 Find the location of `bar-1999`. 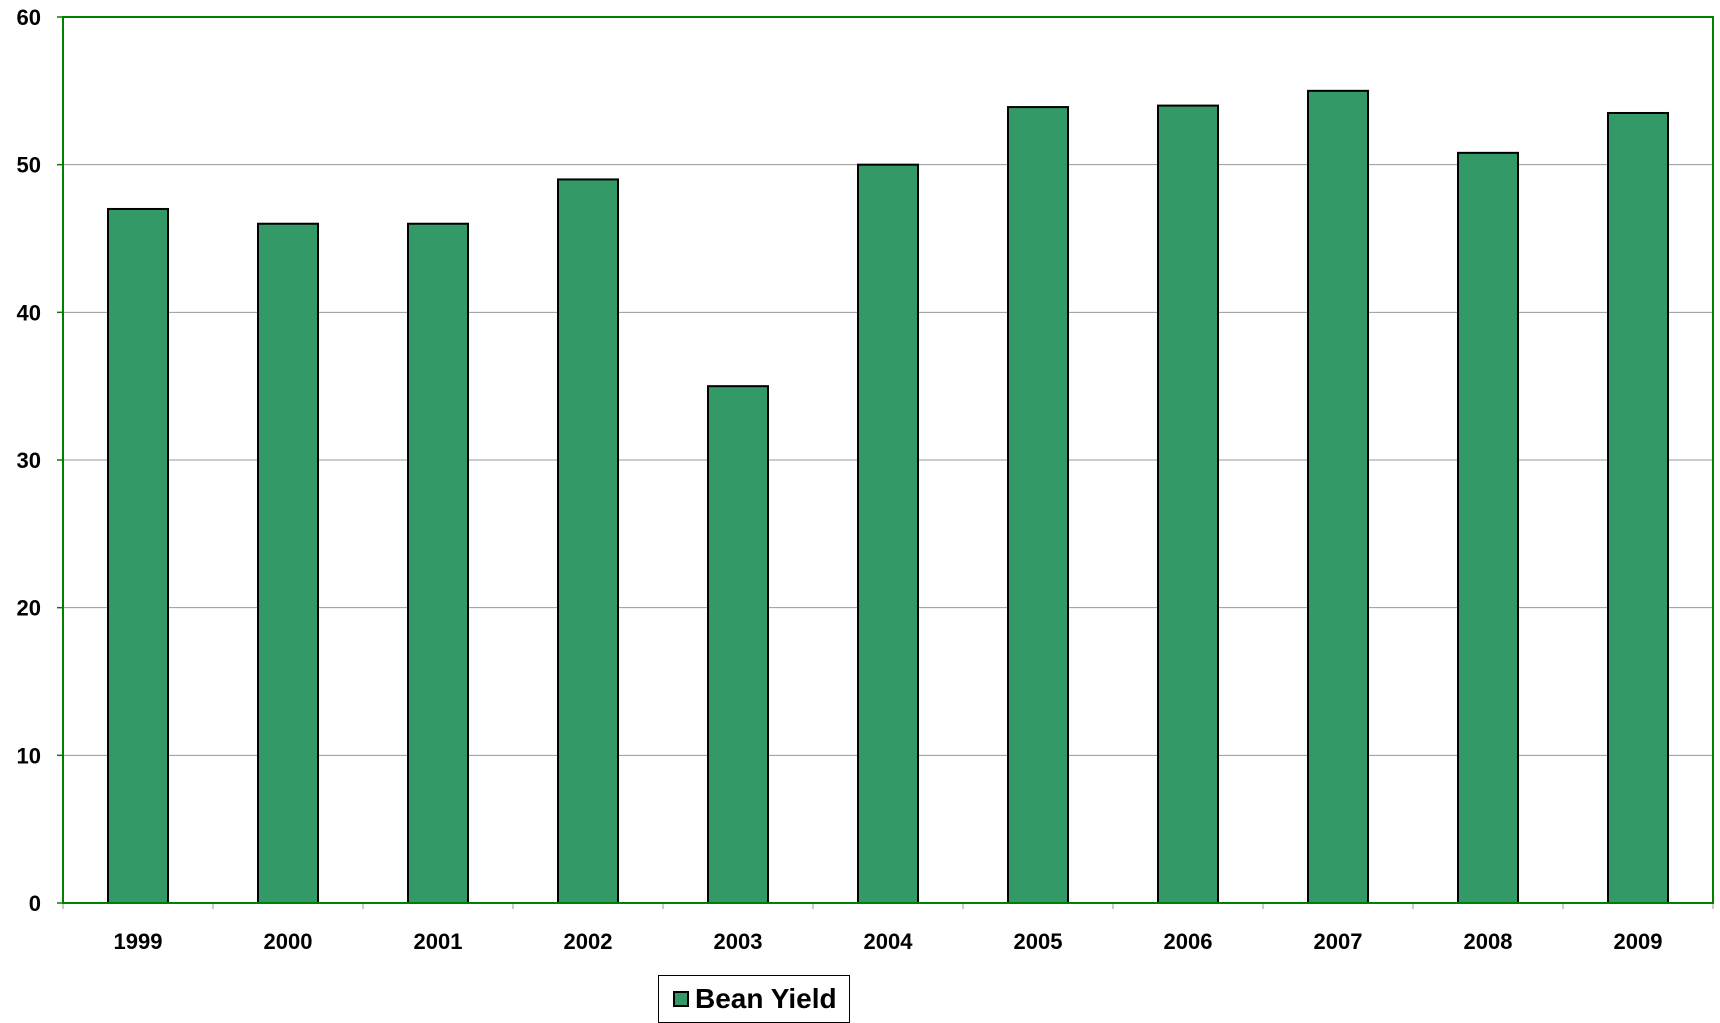

bar-1999 is located at coordinates (138, 555).